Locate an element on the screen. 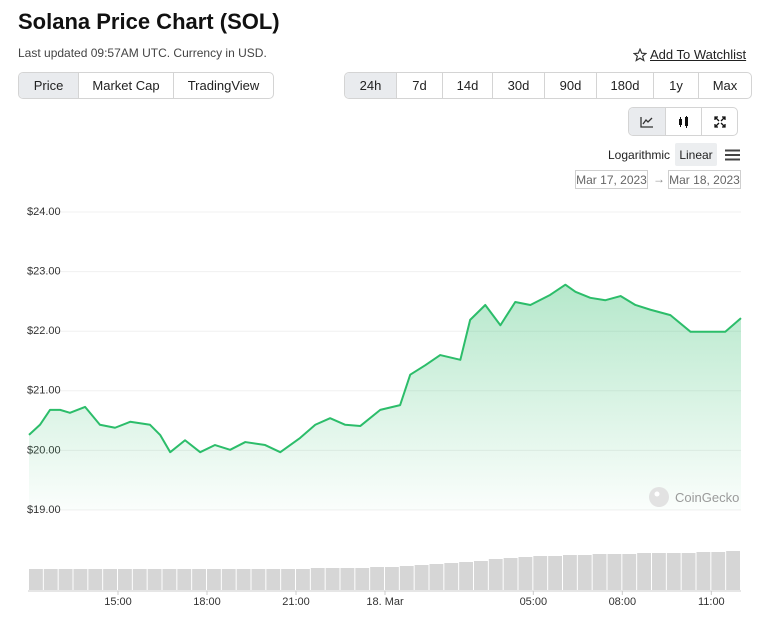 This screenshot has height=627, width=771. x-tick-label: 15:00 is located at coordinates (118, 602).